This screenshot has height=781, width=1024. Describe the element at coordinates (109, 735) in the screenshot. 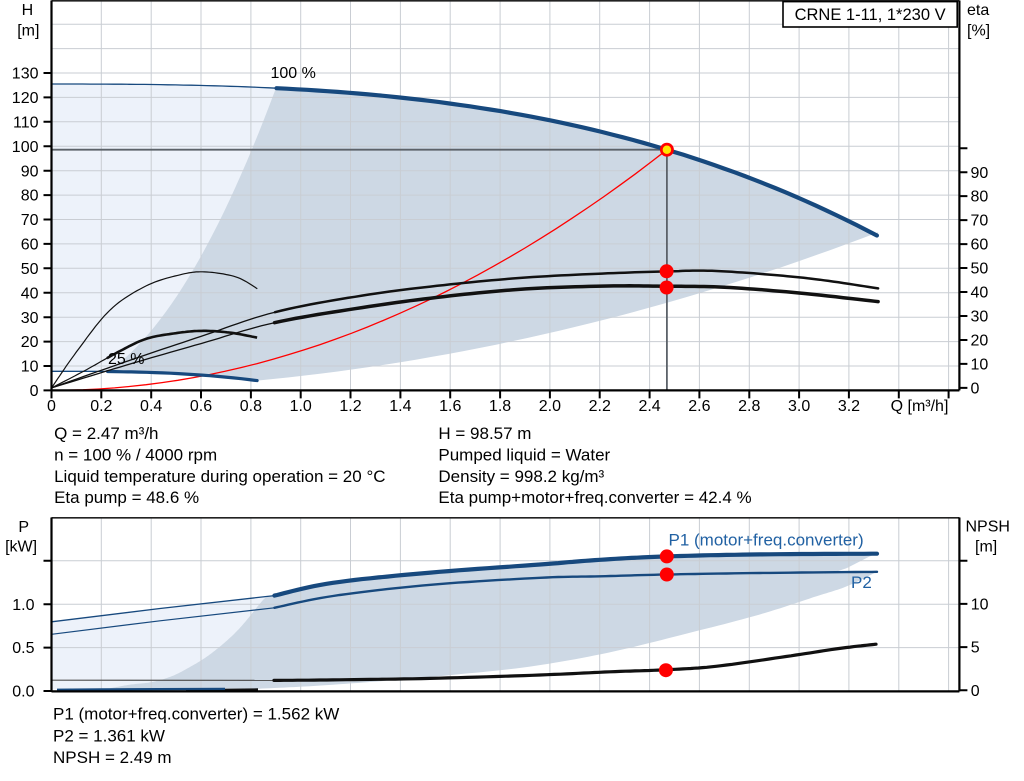

I see `svg-text: P2 = 1.361 kW` at that location.